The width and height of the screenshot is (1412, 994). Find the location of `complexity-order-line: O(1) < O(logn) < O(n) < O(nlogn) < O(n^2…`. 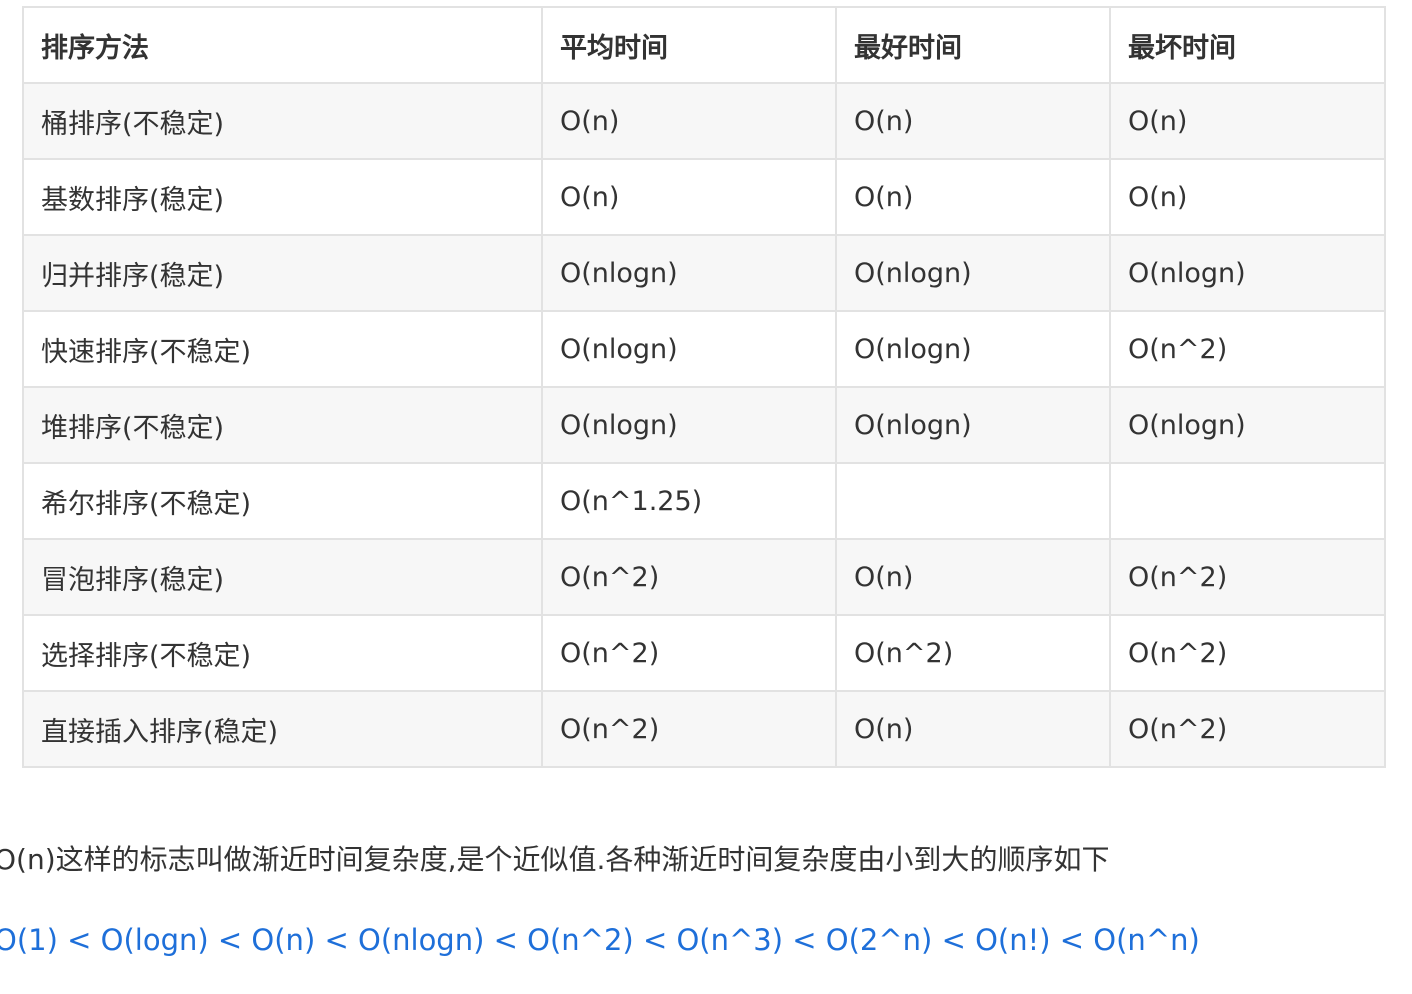

complexity-order-line: O(1) < O(logn) < O(n) < O(nlogn) < O(n^2… is located at coordinates (600, 940).